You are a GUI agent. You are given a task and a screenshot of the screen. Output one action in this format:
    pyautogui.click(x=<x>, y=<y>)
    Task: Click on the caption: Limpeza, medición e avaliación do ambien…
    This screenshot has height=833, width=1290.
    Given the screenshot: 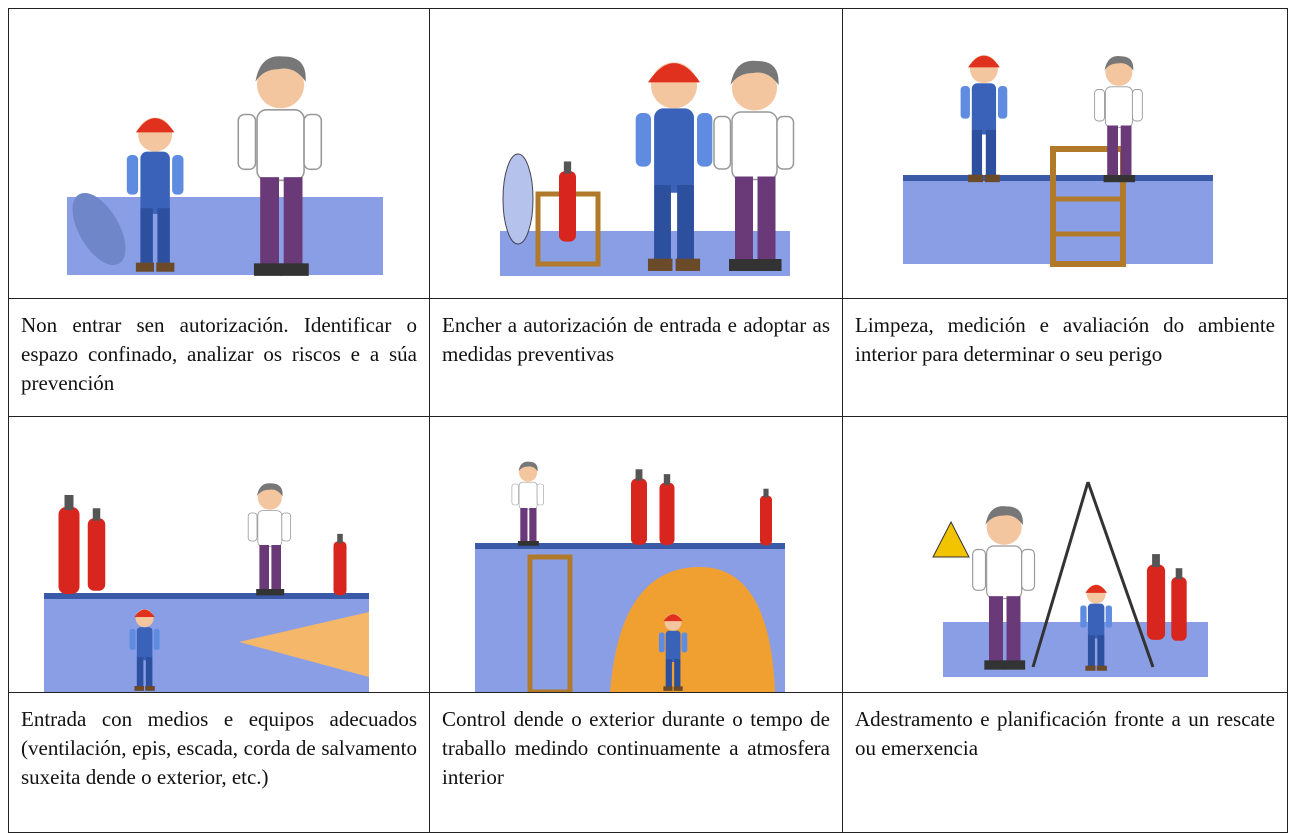 What is the action you would take?
    pyautogui.click(x=1065, y=357)
    